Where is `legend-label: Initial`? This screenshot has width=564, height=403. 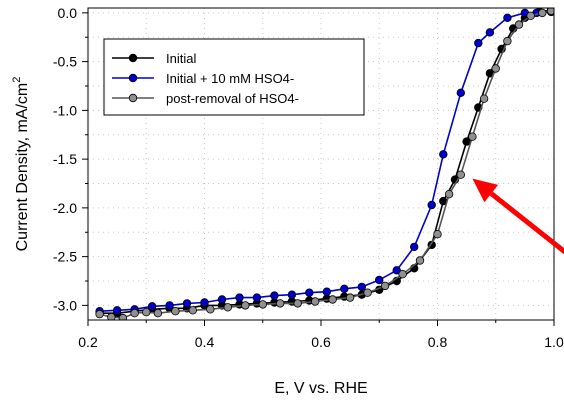 legend-label: Initial is located at coordinates (181, 58).